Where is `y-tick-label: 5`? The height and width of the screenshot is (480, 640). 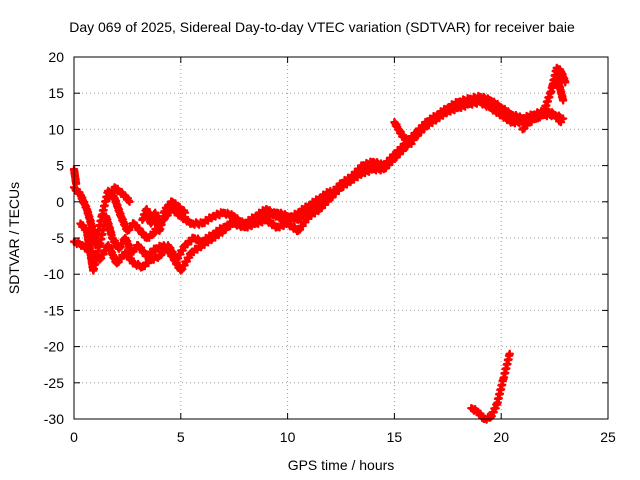
y-tick-label: 5 is located at coordinates (60, 166).